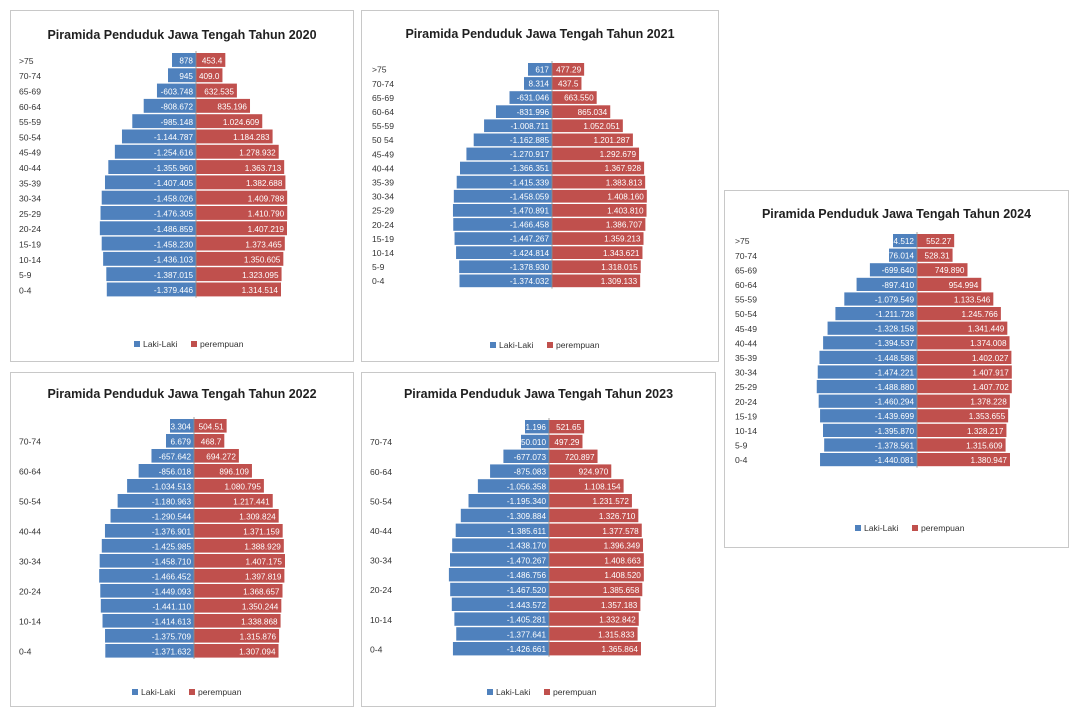  Describe the element at coordinates (624, 225) in the screenshot. I see `data-label-female-20-24: 1.386.707` at that location.